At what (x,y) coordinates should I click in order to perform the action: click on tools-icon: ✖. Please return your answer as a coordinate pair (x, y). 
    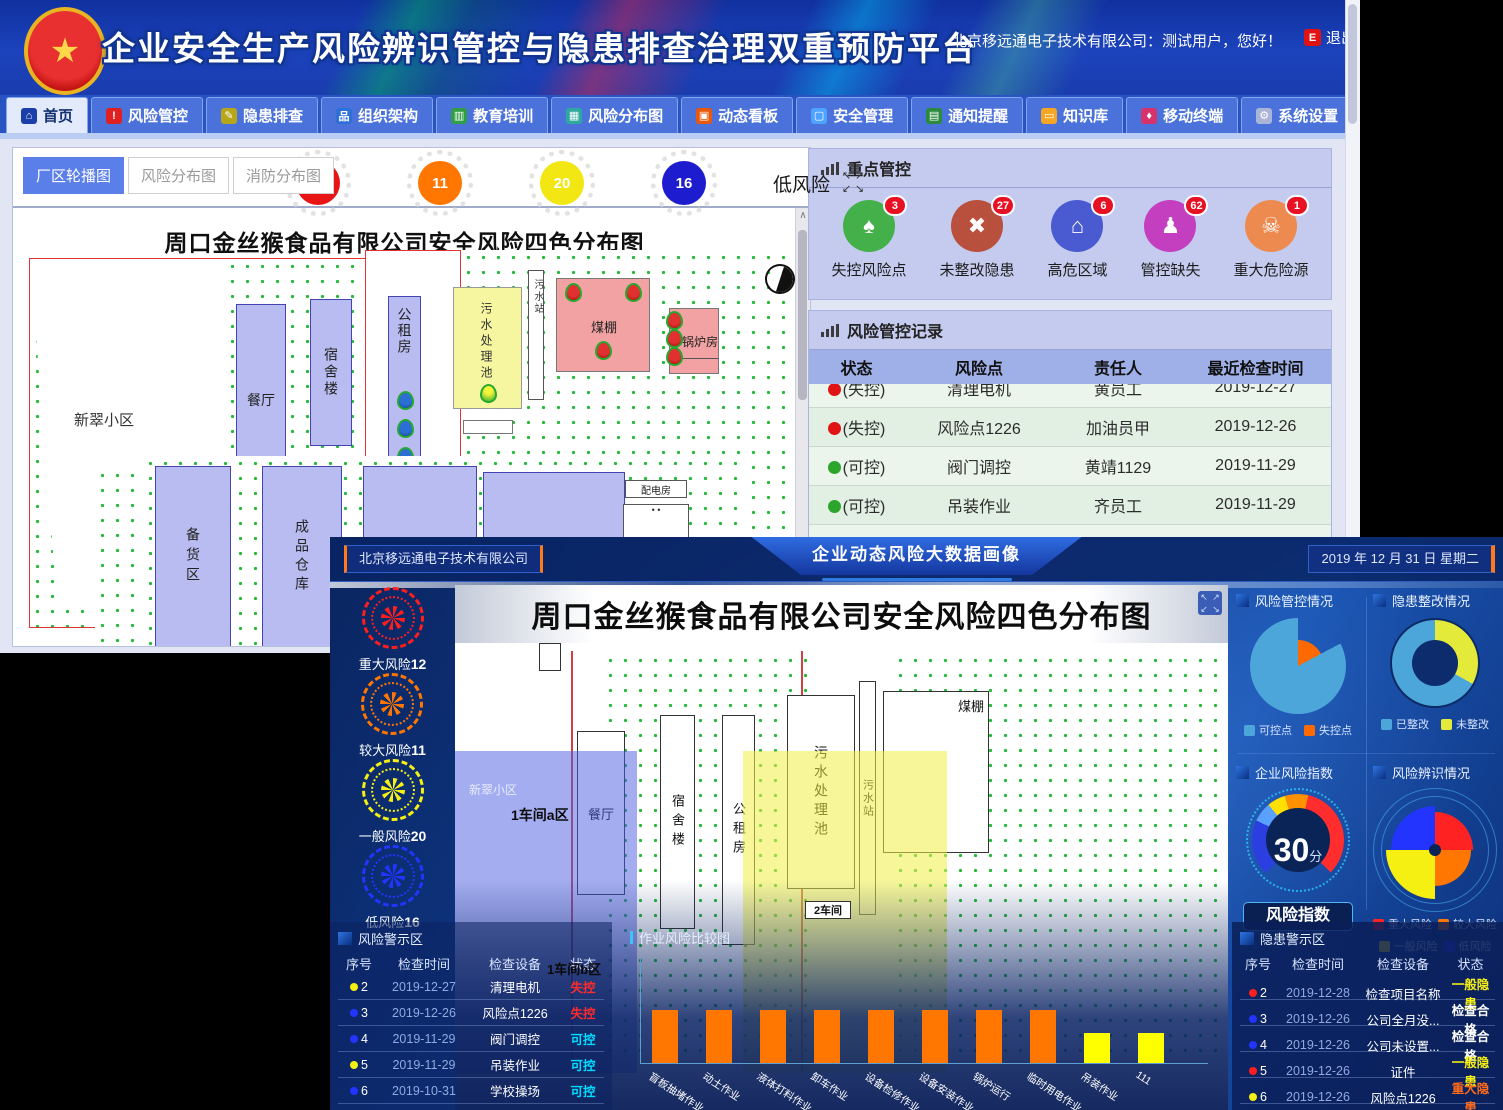
    Looking at the image, I should click on (977, 225).